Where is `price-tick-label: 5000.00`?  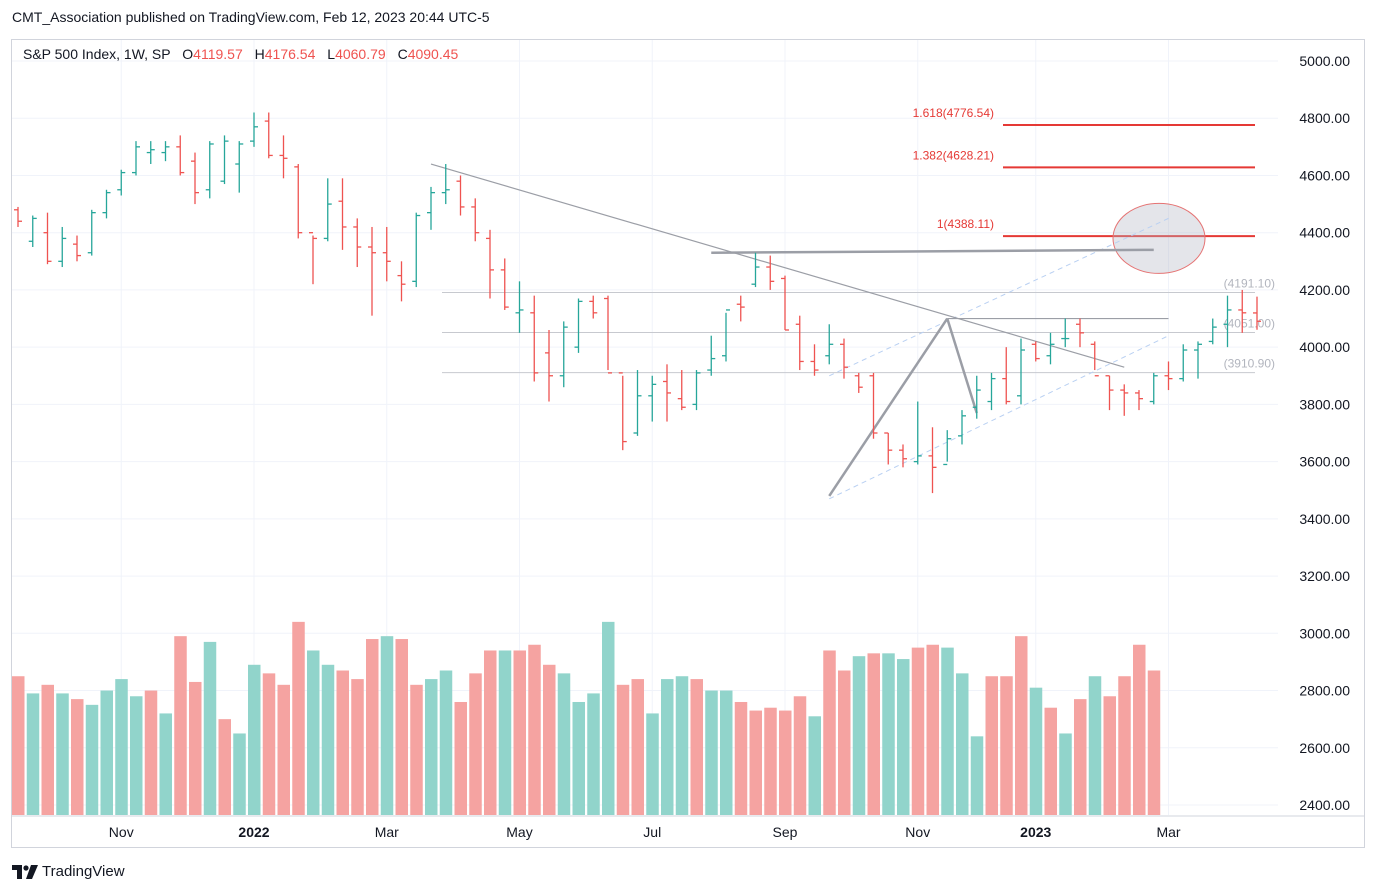
price-tick-label: 5000.00 is located at coordinates (1324, 61).